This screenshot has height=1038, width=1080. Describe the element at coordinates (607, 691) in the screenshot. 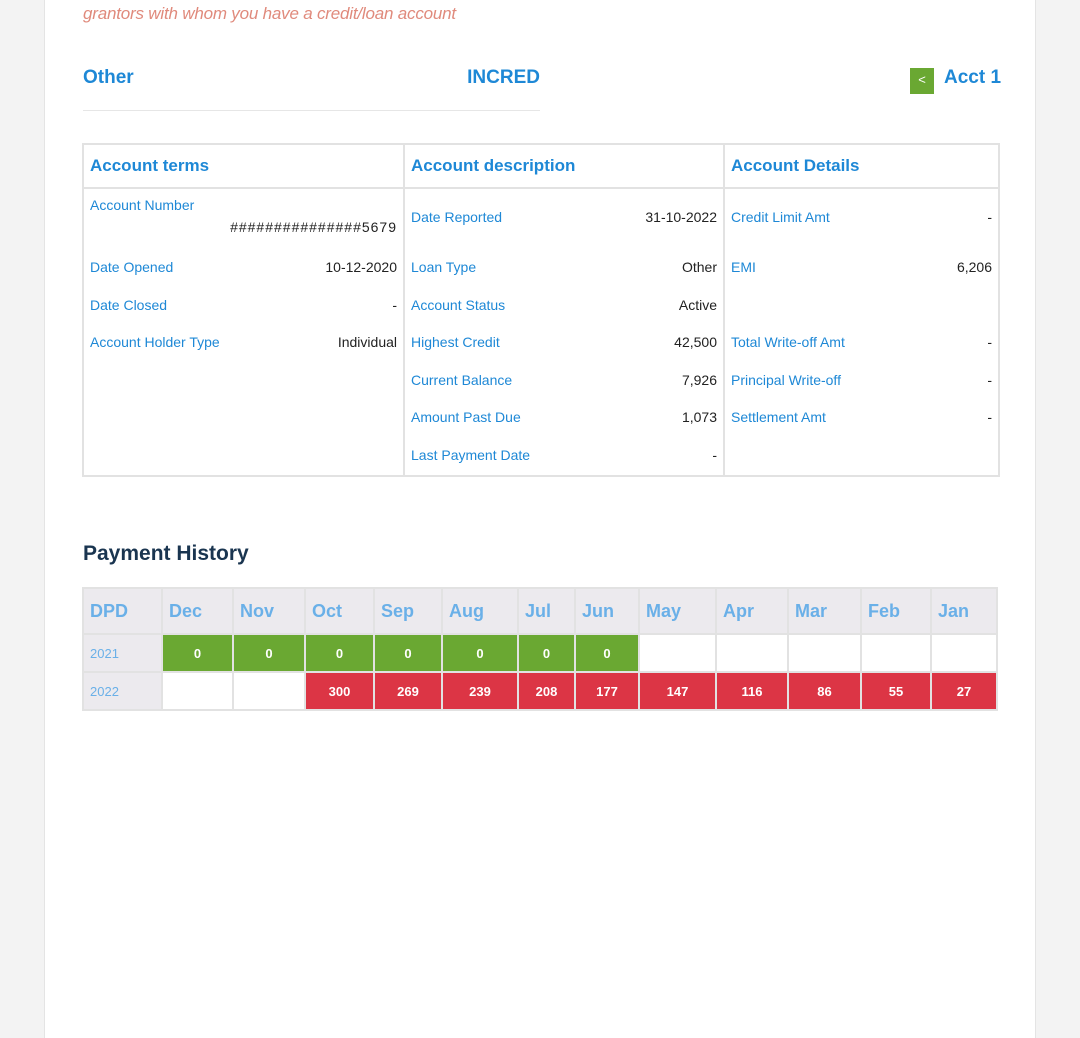

I see `dpd-cell: 177` at that location.